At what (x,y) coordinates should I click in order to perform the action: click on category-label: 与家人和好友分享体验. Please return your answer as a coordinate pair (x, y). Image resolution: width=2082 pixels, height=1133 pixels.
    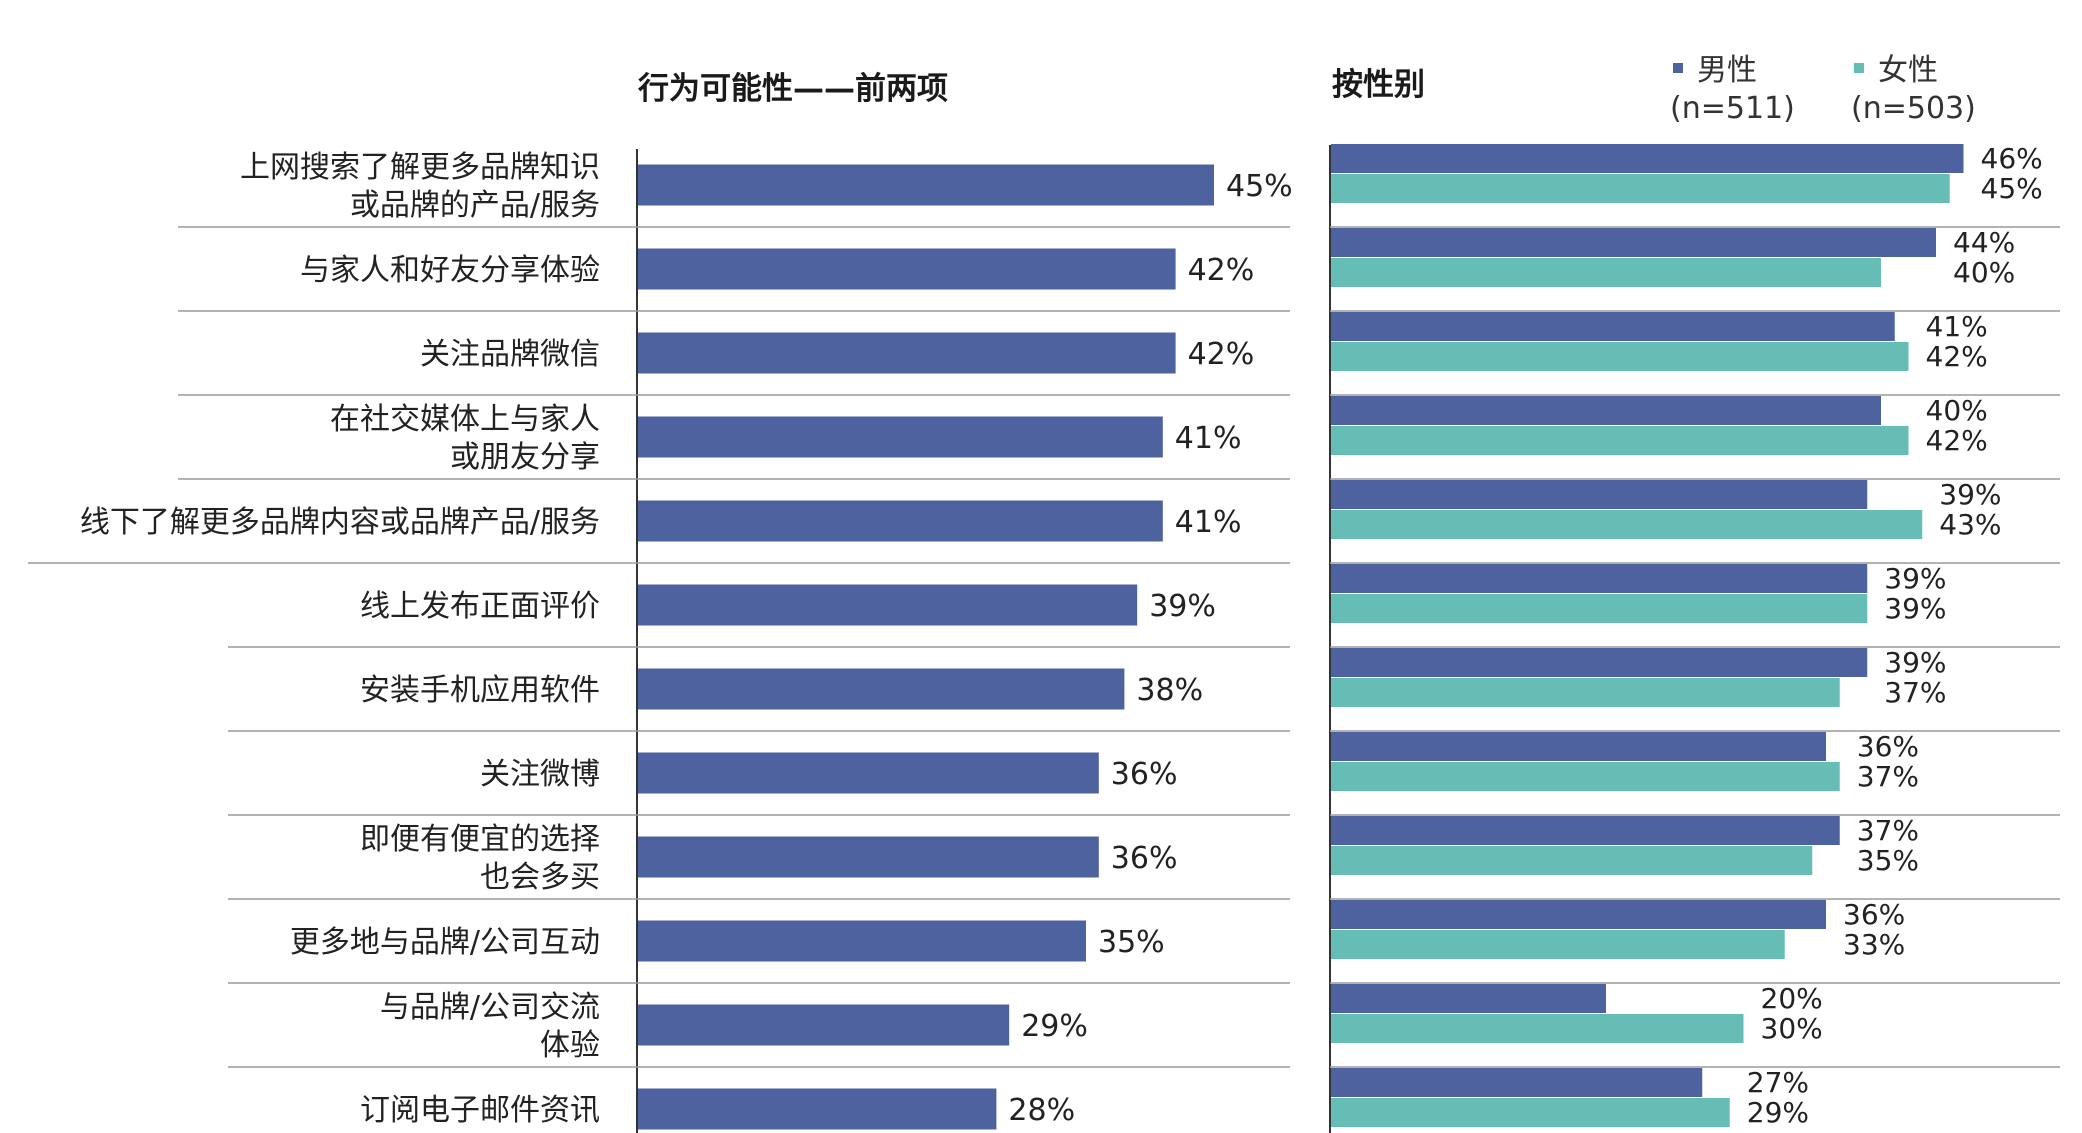
    Looking at the image, I should click on (450, 270).